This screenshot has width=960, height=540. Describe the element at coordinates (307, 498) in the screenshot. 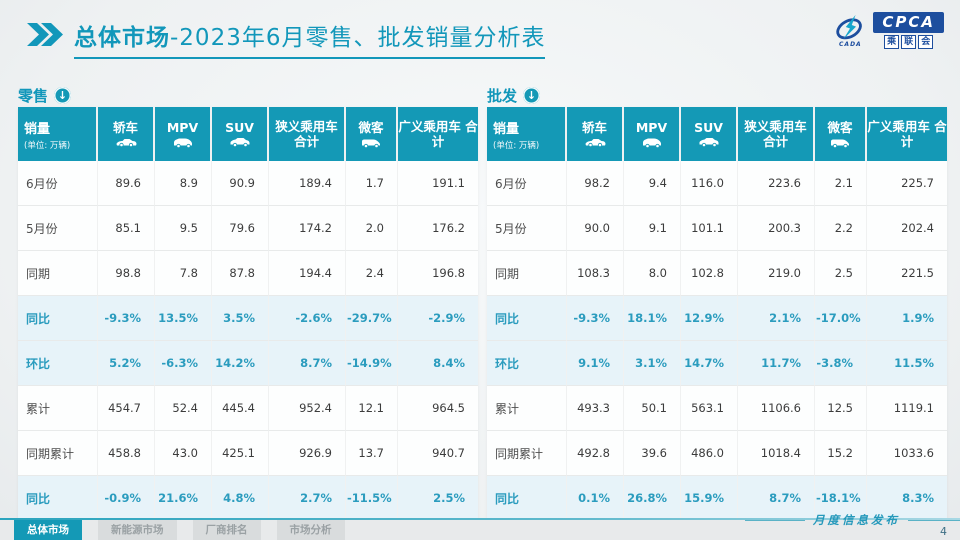

I see `cell-value: 2.7%` at that location.